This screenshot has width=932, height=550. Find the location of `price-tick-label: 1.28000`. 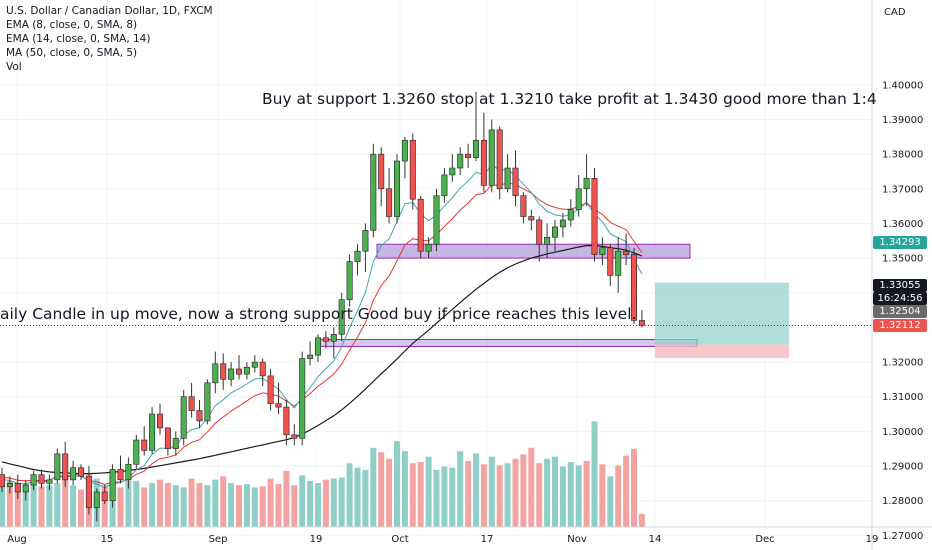

price-tick-label: 1.28000 is located at coordinates (902, 501).